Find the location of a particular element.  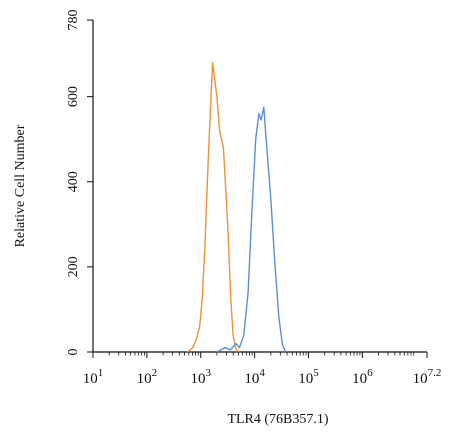

y-tick-label: 600 is located at coordinates (73, 96).